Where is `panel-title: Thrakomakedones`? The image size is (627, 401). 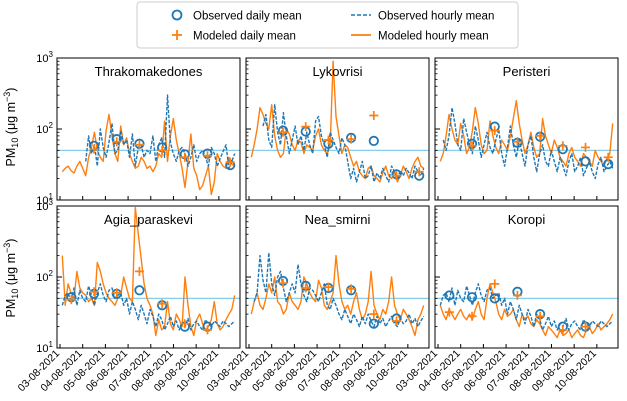 panel-title: Thrakomakedones is located at coordinates (149, 71).